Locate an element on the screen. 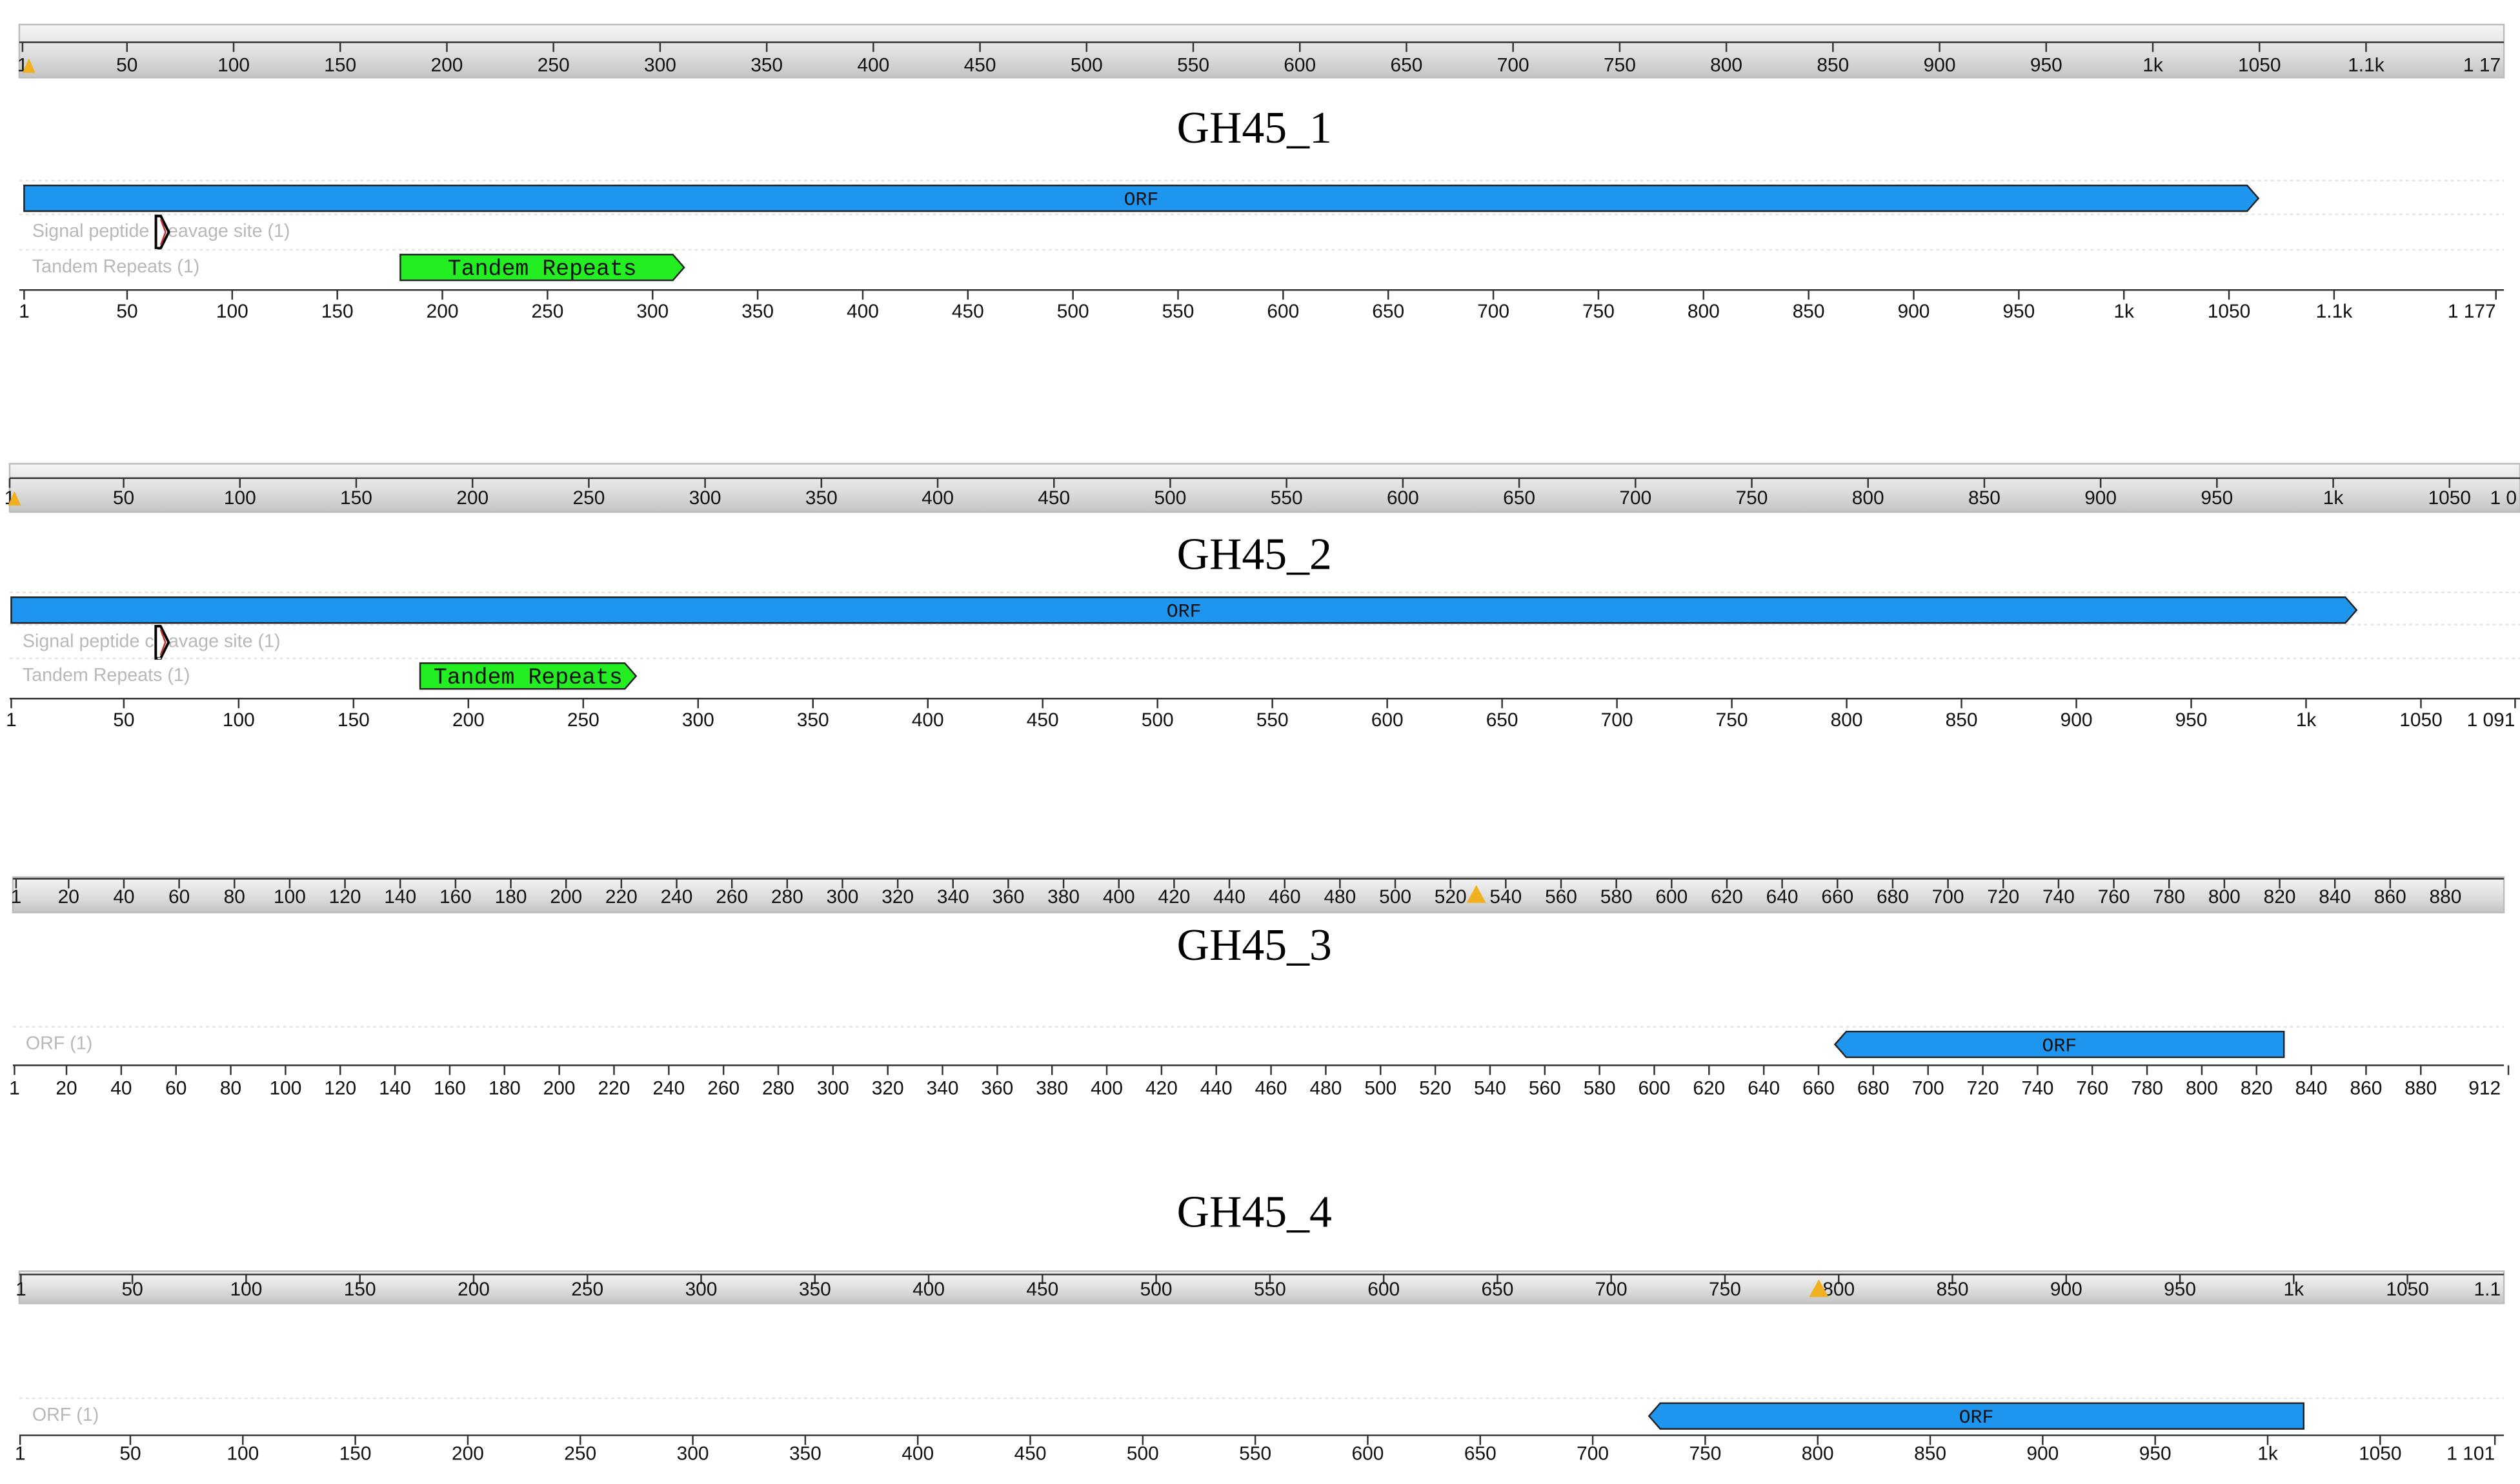 The image size is (2520, 1484). tick-label: 600 is located at coordinates (1403, 498).